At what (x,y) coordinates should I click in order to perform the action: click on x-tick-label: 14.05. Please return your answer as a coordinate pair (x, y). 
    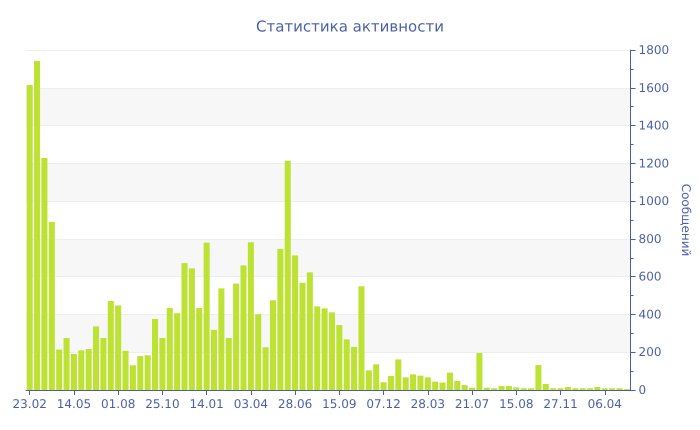
    Looking at the image, I should click on (74, 404).